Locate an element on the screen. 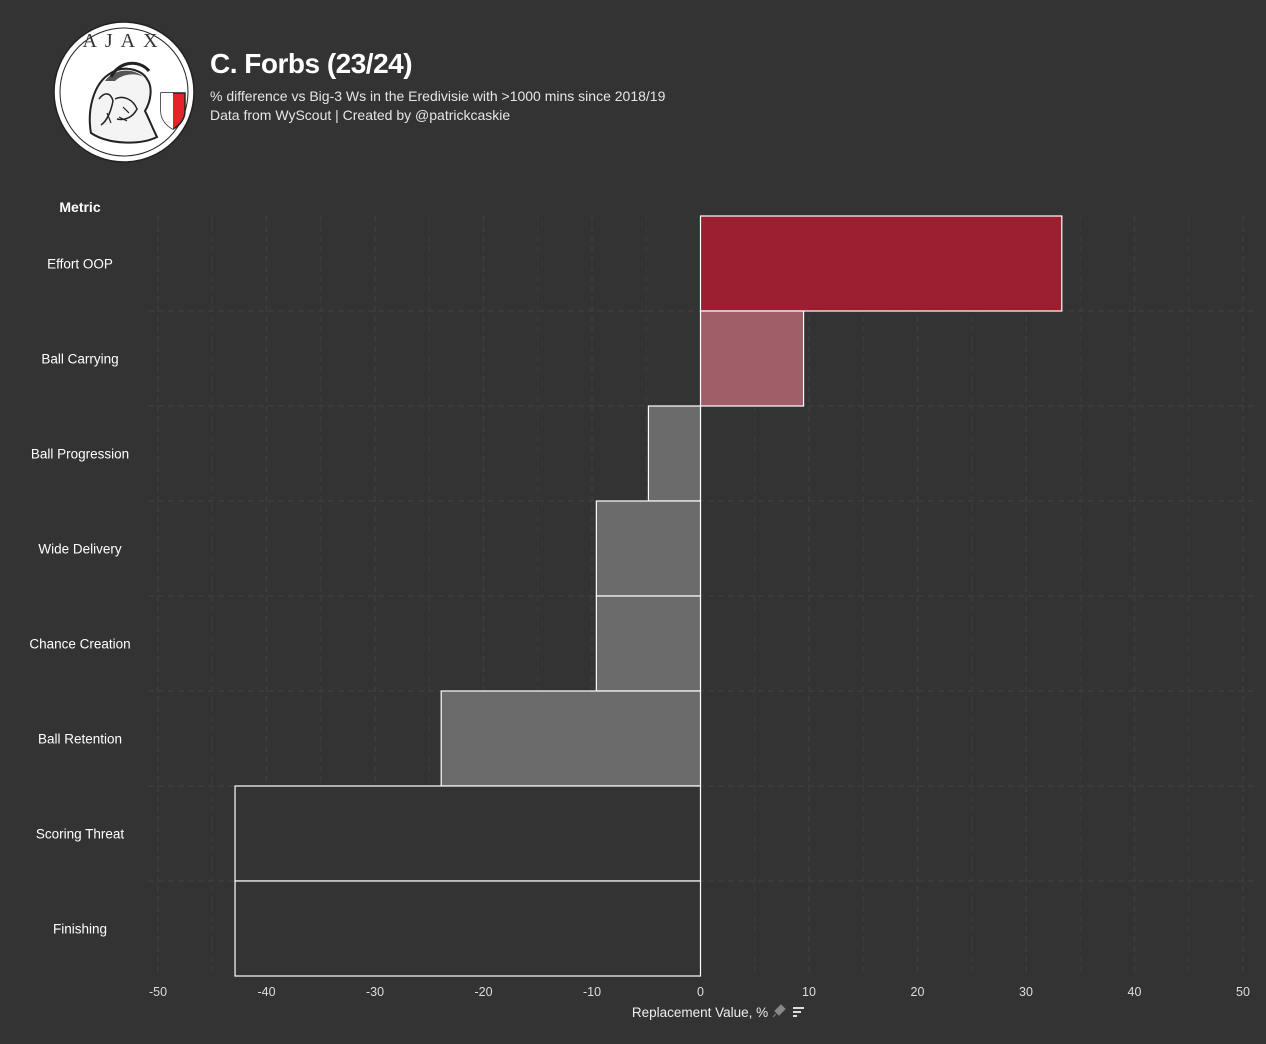 This screenshot has height=1044, width=1266. bar-ball-carrying is located at coordinates (752, 358).